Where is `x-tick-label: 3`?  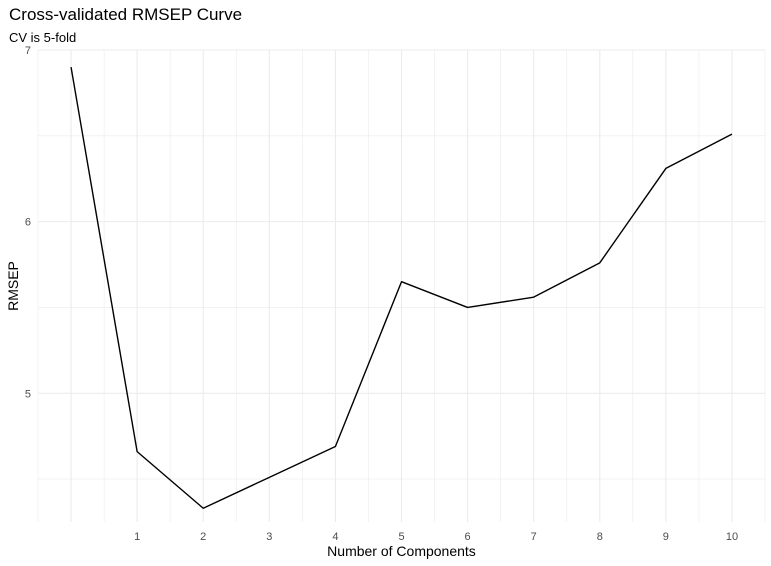
x-tick-label: 3 is located at coordinates (269, 537).